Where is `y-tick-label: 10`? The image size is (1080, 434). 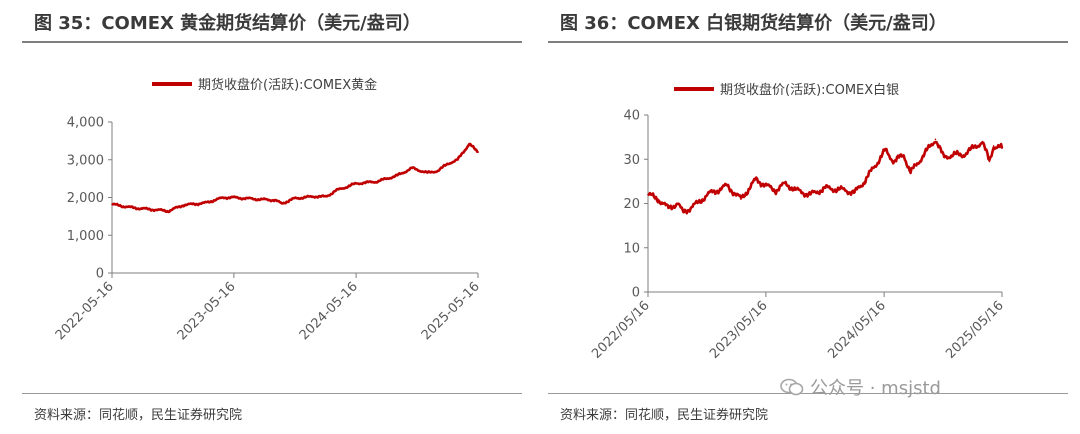
y-tick-label: 10 is located at coordinates (631, 248).